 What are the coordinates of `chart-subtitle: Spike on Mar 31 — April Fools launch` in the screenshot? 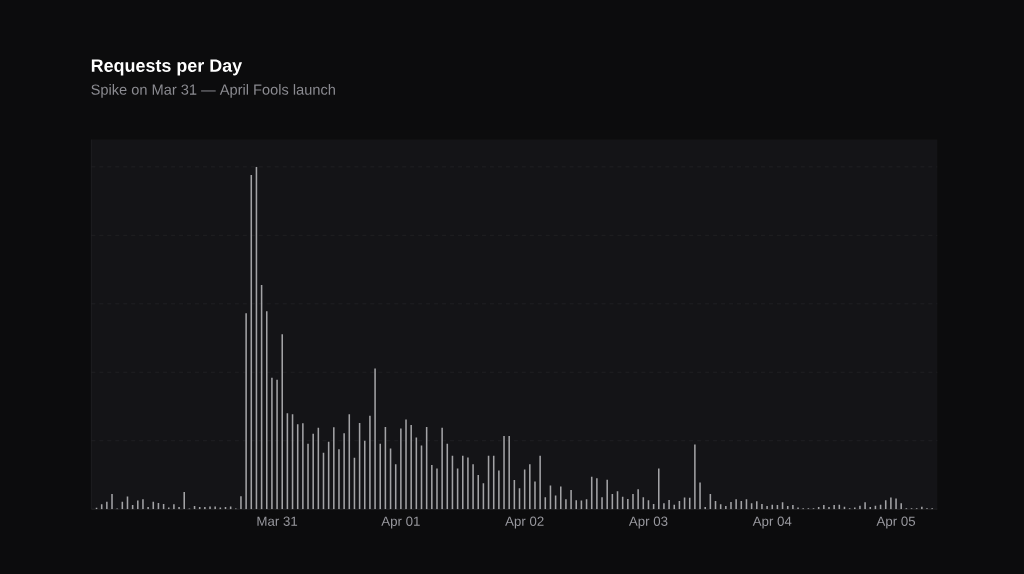 It's located at (213, 91).